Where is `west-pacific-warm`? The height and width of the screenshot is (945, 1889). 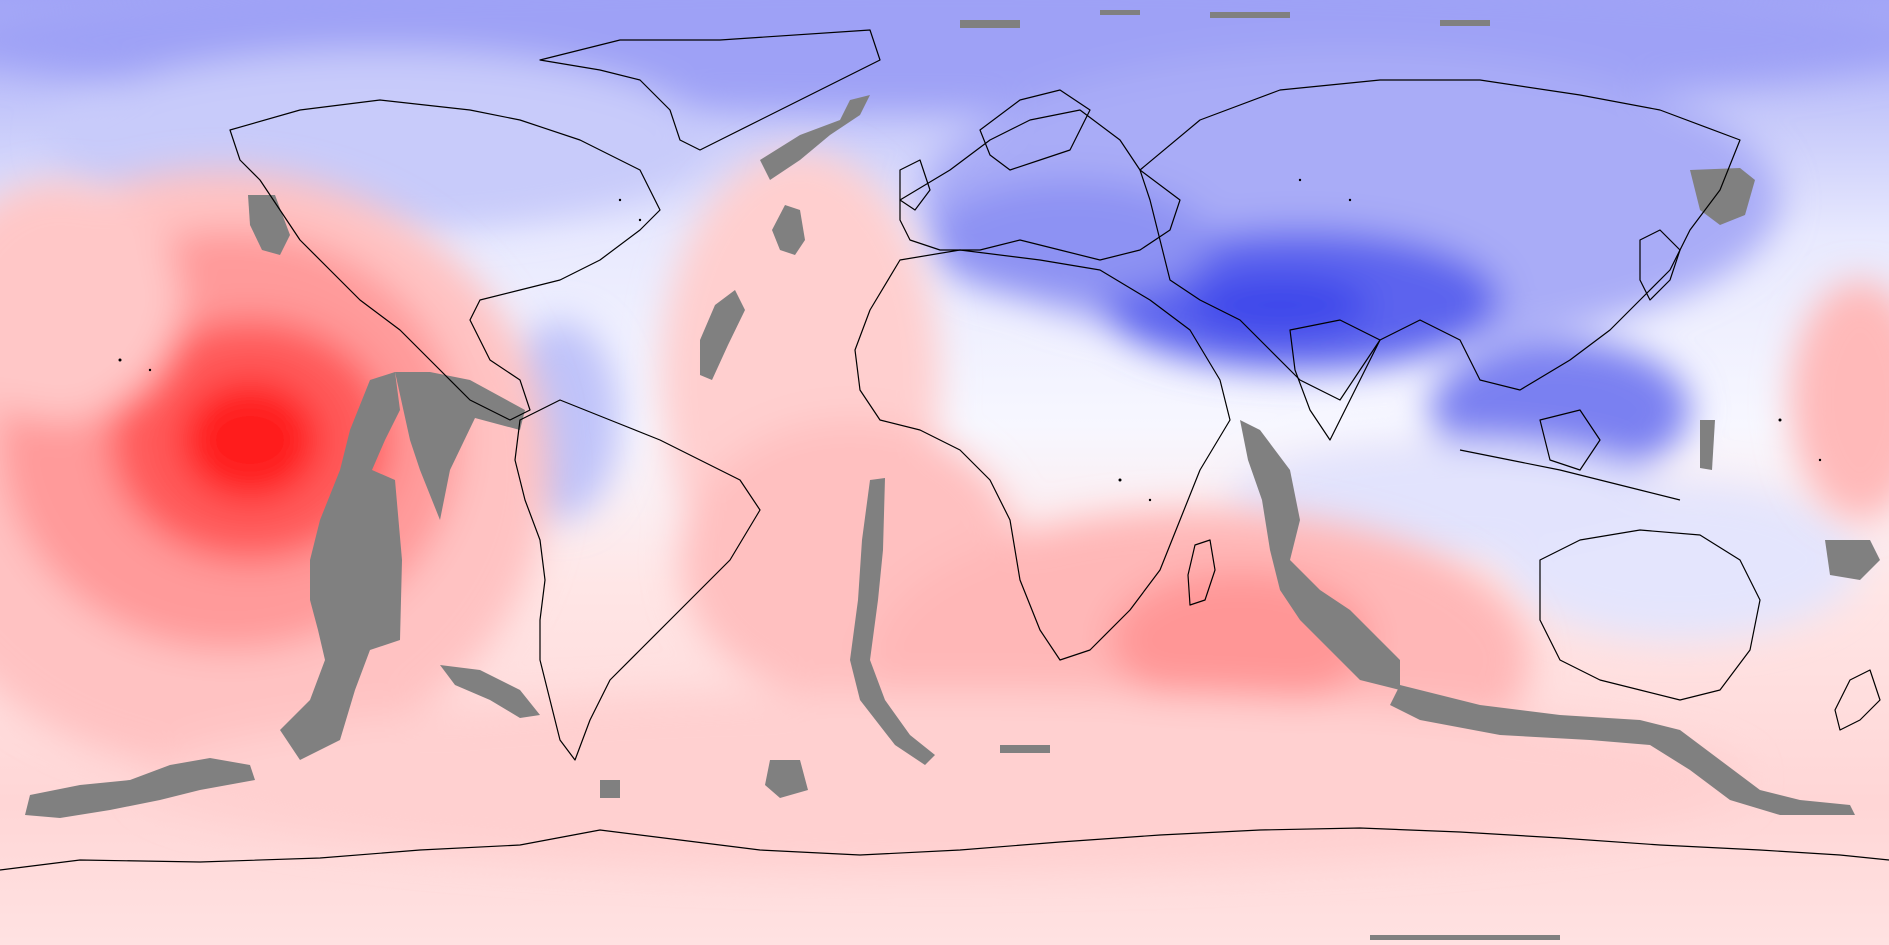 west-pacific-warm is located at coordinates (1839, 400).